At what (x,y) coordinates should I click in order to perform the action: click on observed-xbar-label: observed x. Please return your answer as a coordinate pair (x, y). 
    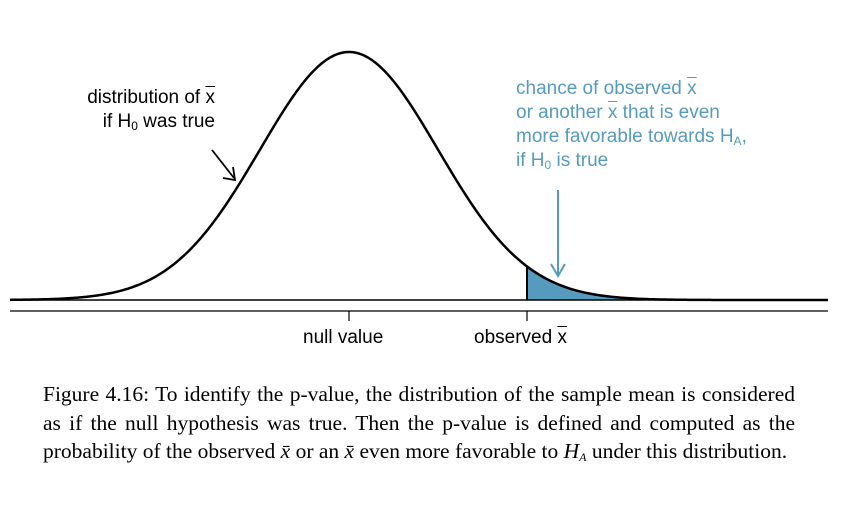
    Looking at the image, I should click on (520, 337).